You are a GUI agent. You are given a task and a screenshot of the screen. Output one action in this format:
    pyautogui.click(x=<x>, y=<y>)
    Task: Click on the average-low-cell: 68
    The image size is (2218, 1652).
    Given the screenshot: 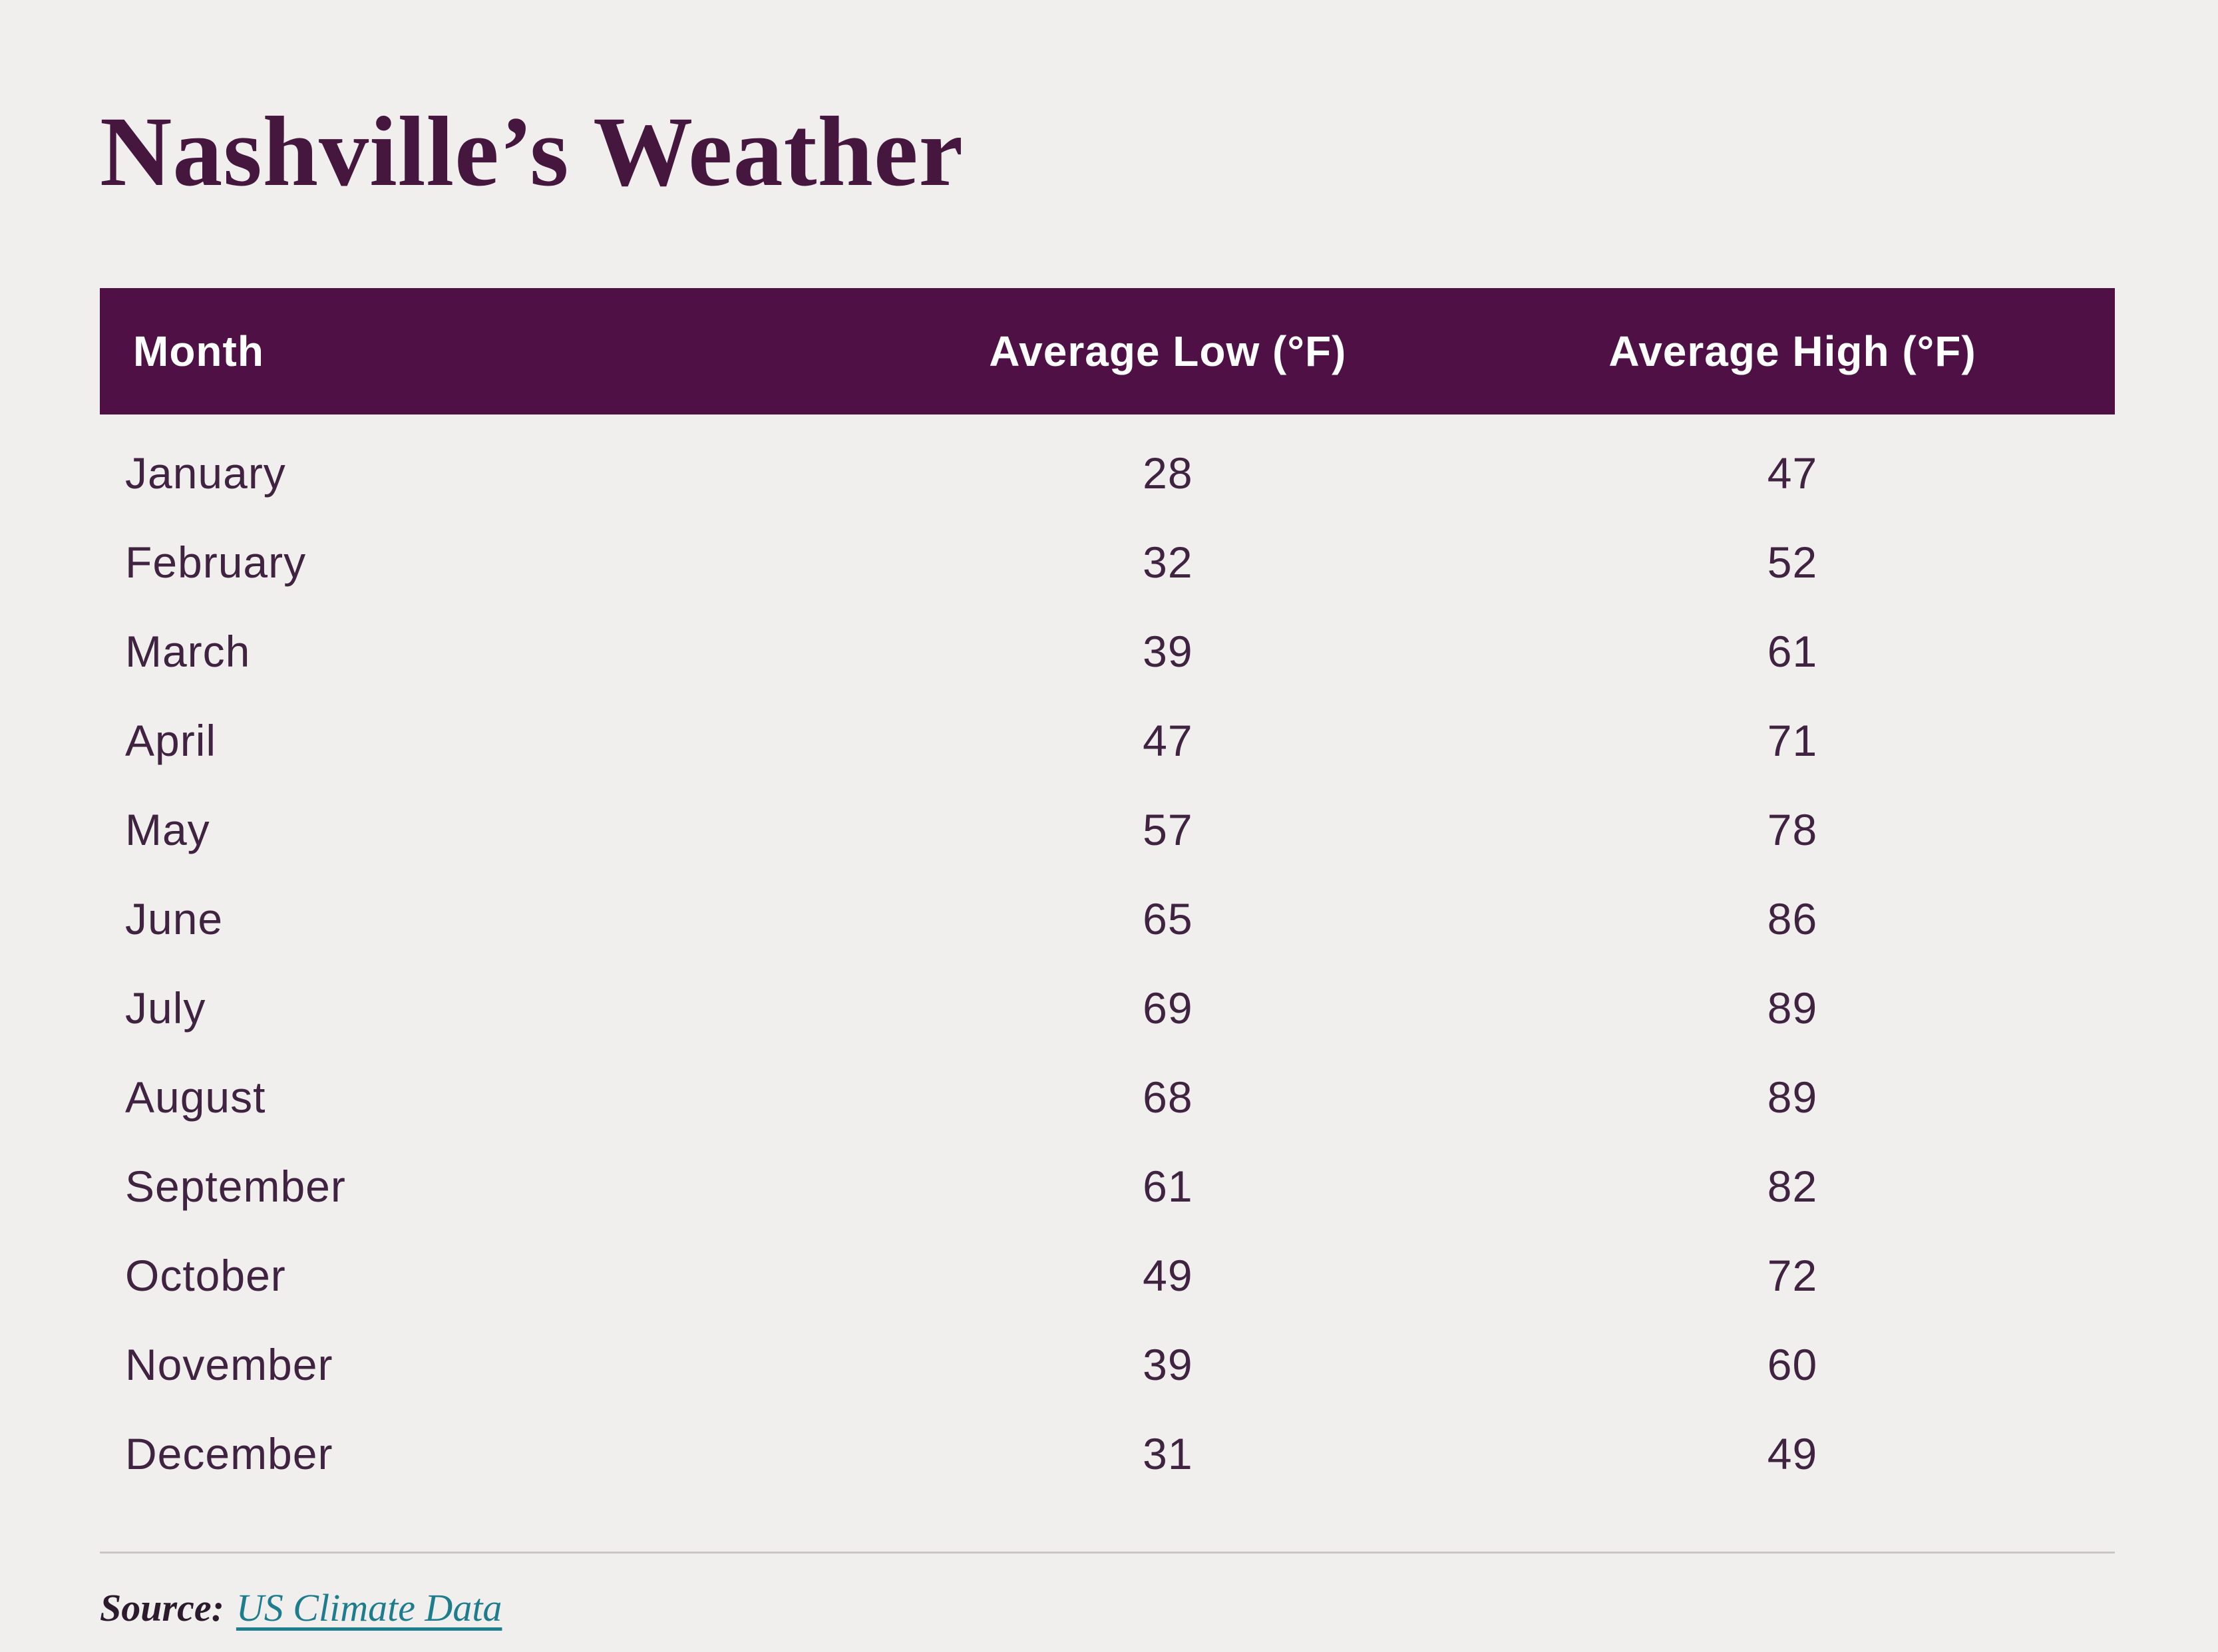 What is the action you would take?
    pyautogui.click(x=1168, y=1097)
    